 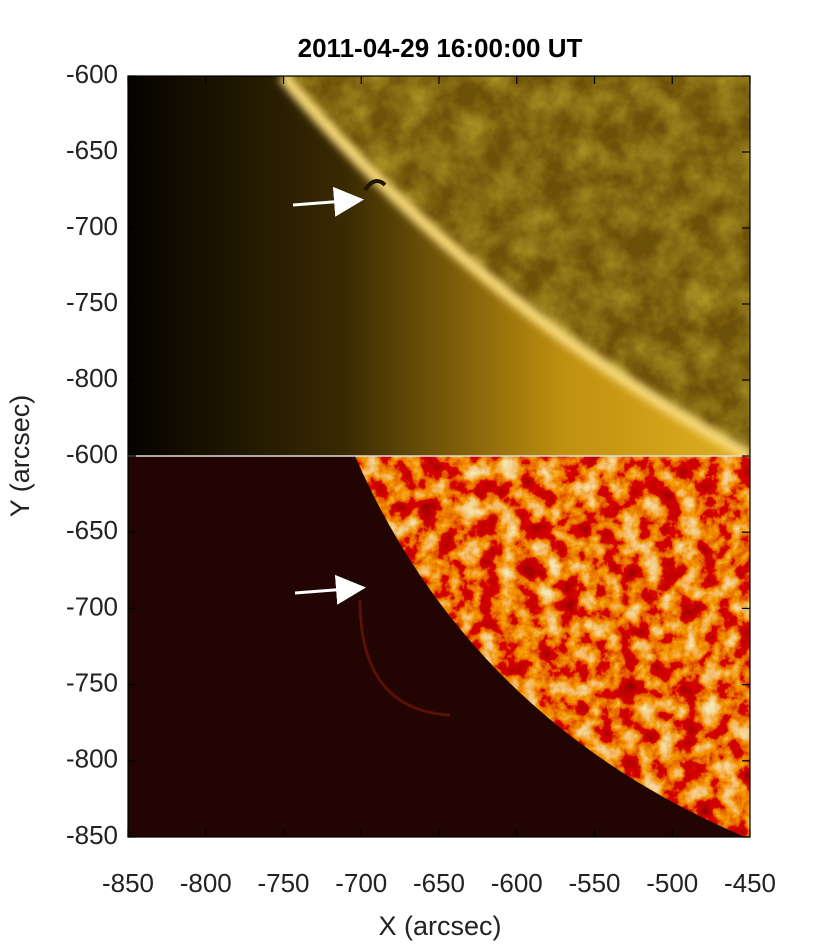 I want to click on x-tick-label: -600, so click(x=517, y=883).